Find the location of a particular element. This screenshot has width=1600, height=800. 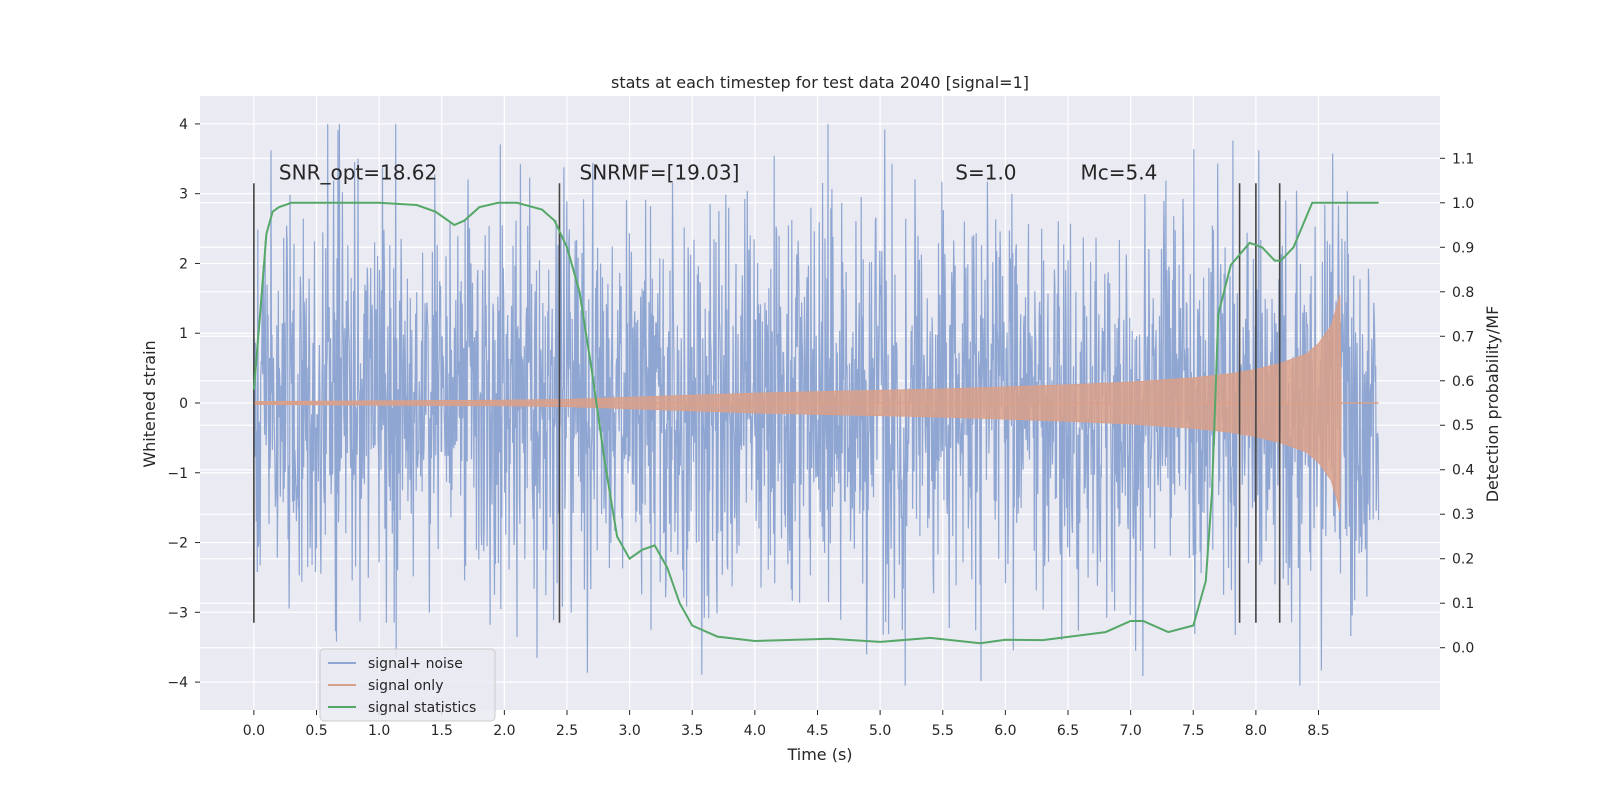

legend-label: signal+ noise is located at coordinates (415, 664).